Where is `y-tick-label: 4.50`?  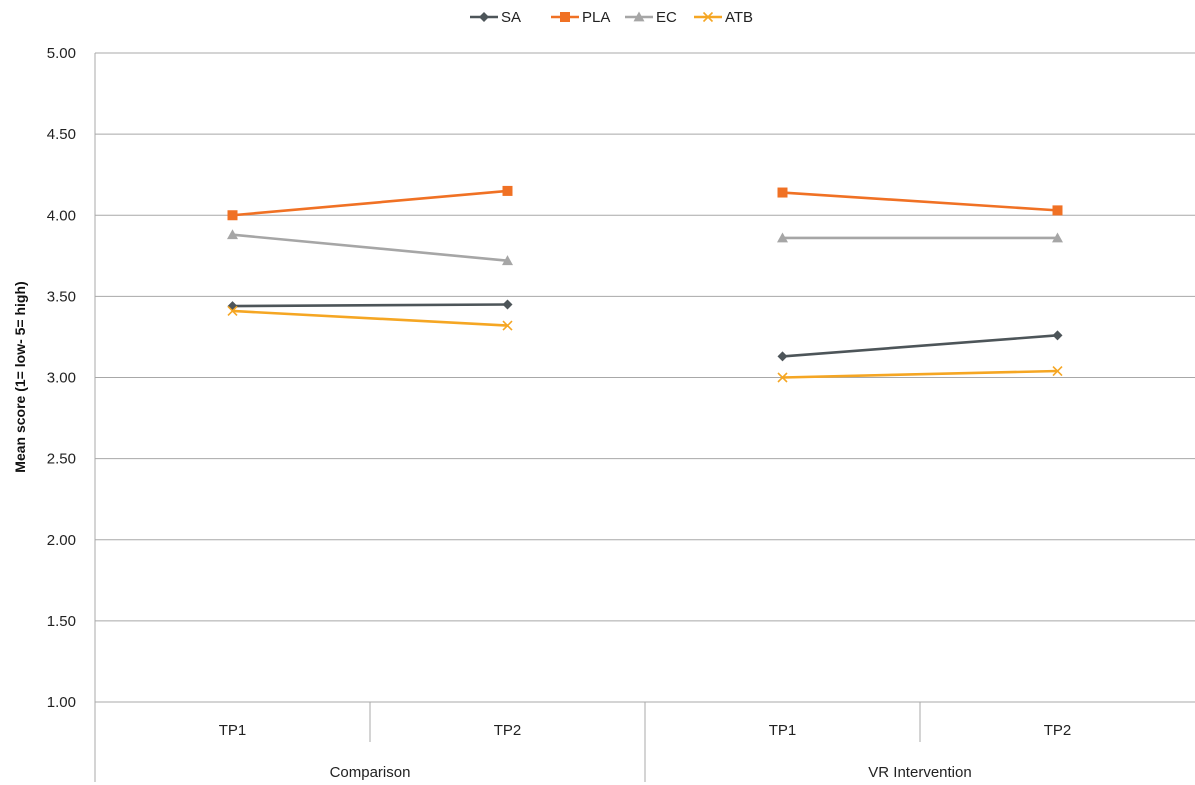
y-tick-label: 4.50 is located at coordinates (61, 134).